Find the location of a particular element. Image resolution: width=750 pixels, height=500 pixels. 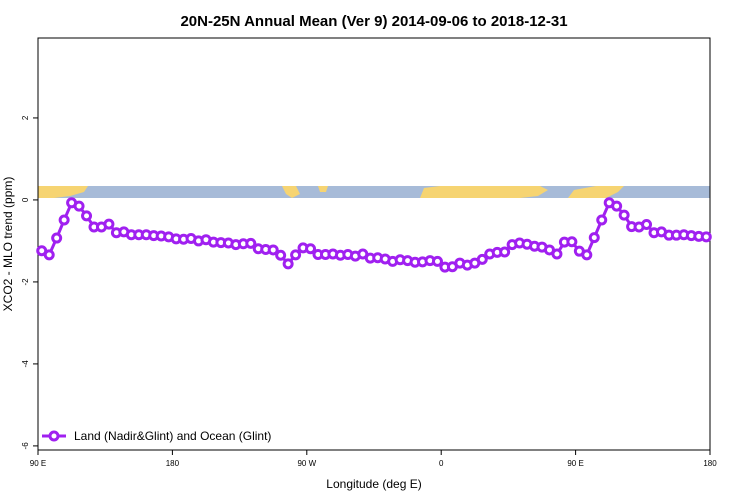

y-tick-label: -4 is located at coordinates (25, 364).